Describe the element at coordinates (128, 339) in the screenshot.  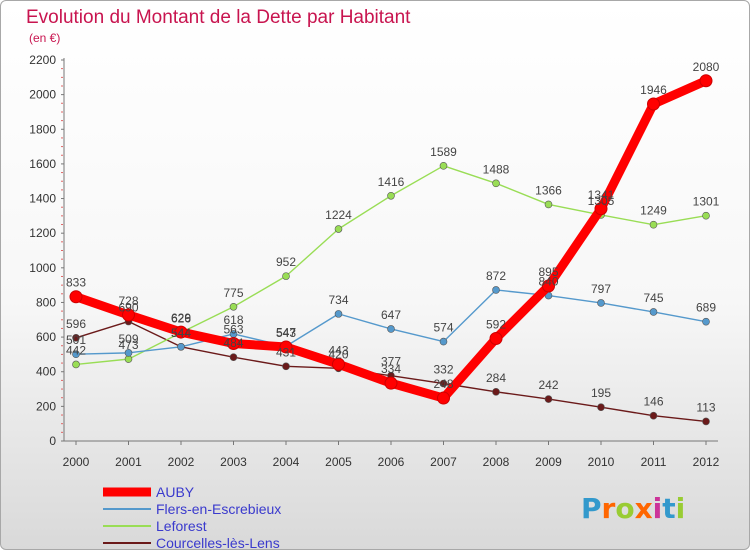
I see `data-label-flers-en-escrebieux: 509` at that location.